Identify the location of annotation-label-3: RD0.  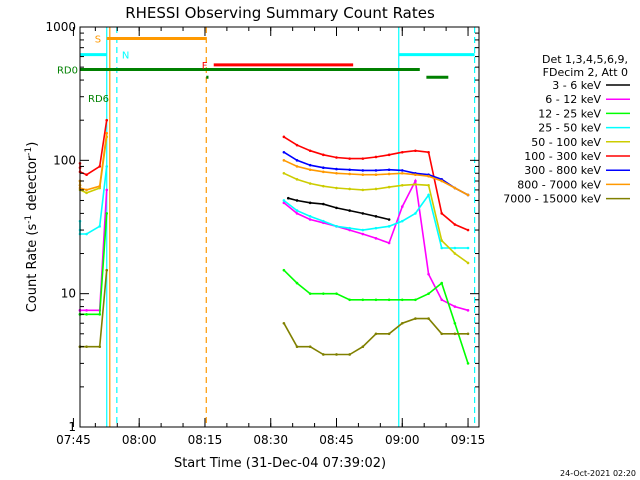
(67, 71).